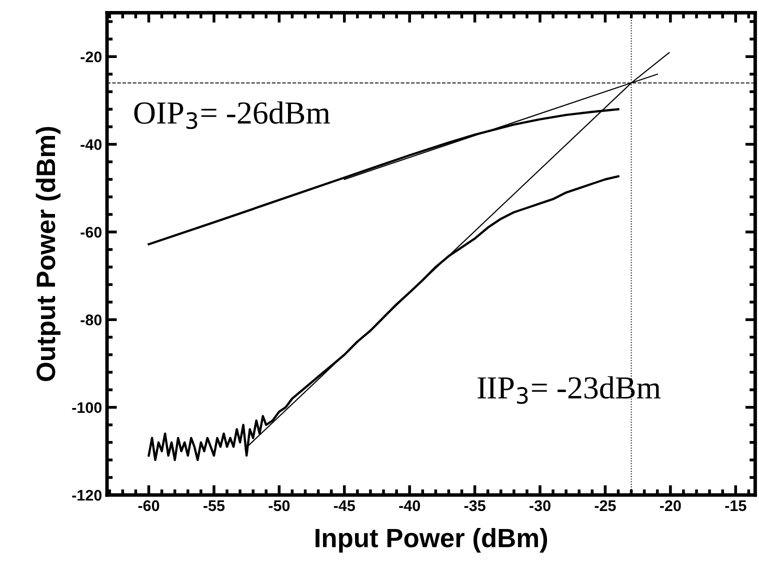  What do you see at coordinates (91, 56) in the screenshot?
I see `y-tick-label: -20` at bounding box center [91, 56].